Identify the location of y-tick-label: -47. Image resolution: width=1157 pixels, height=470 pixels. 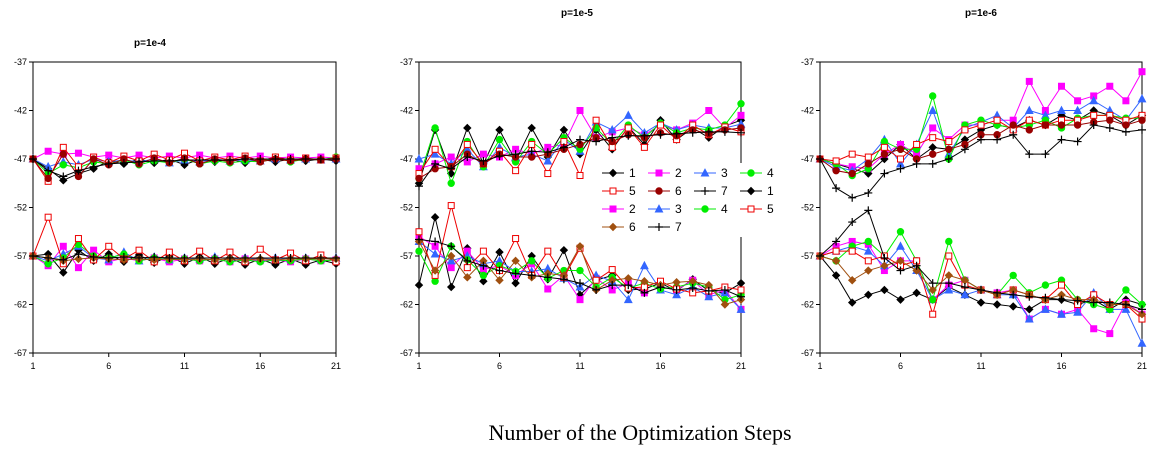
(20, 159).